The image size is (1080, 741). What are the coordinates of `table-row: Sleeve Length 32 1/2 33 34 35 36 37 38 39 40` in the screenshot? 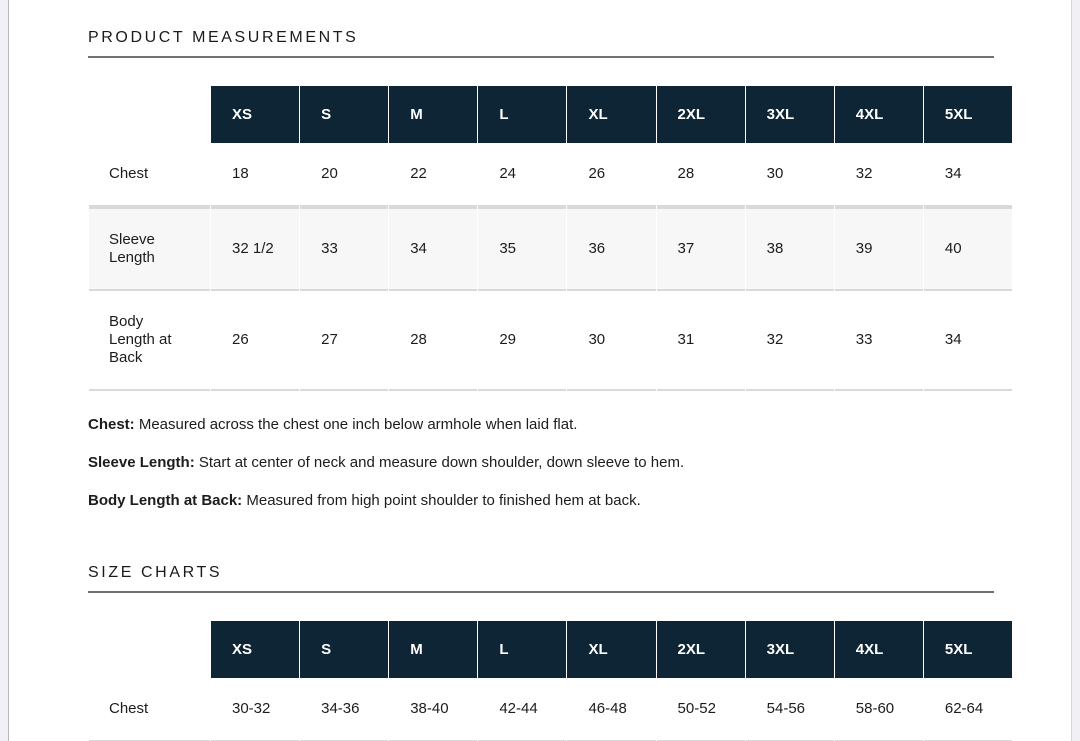 It's located at (550, 249).